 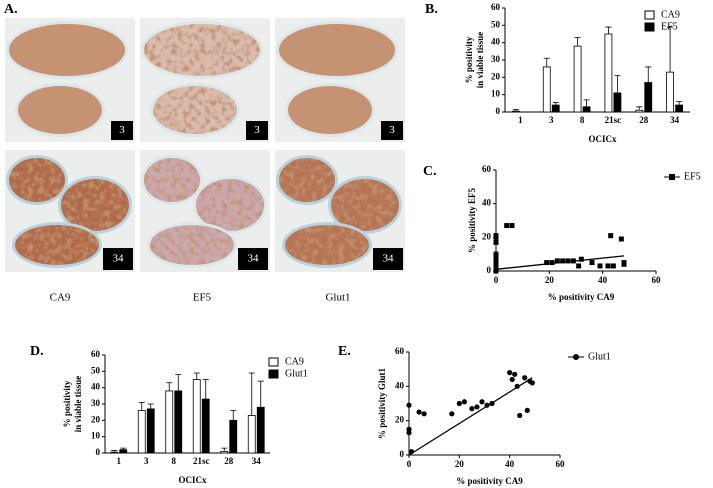 I want to click on column-label: CA9, so click(x=60, y=298).